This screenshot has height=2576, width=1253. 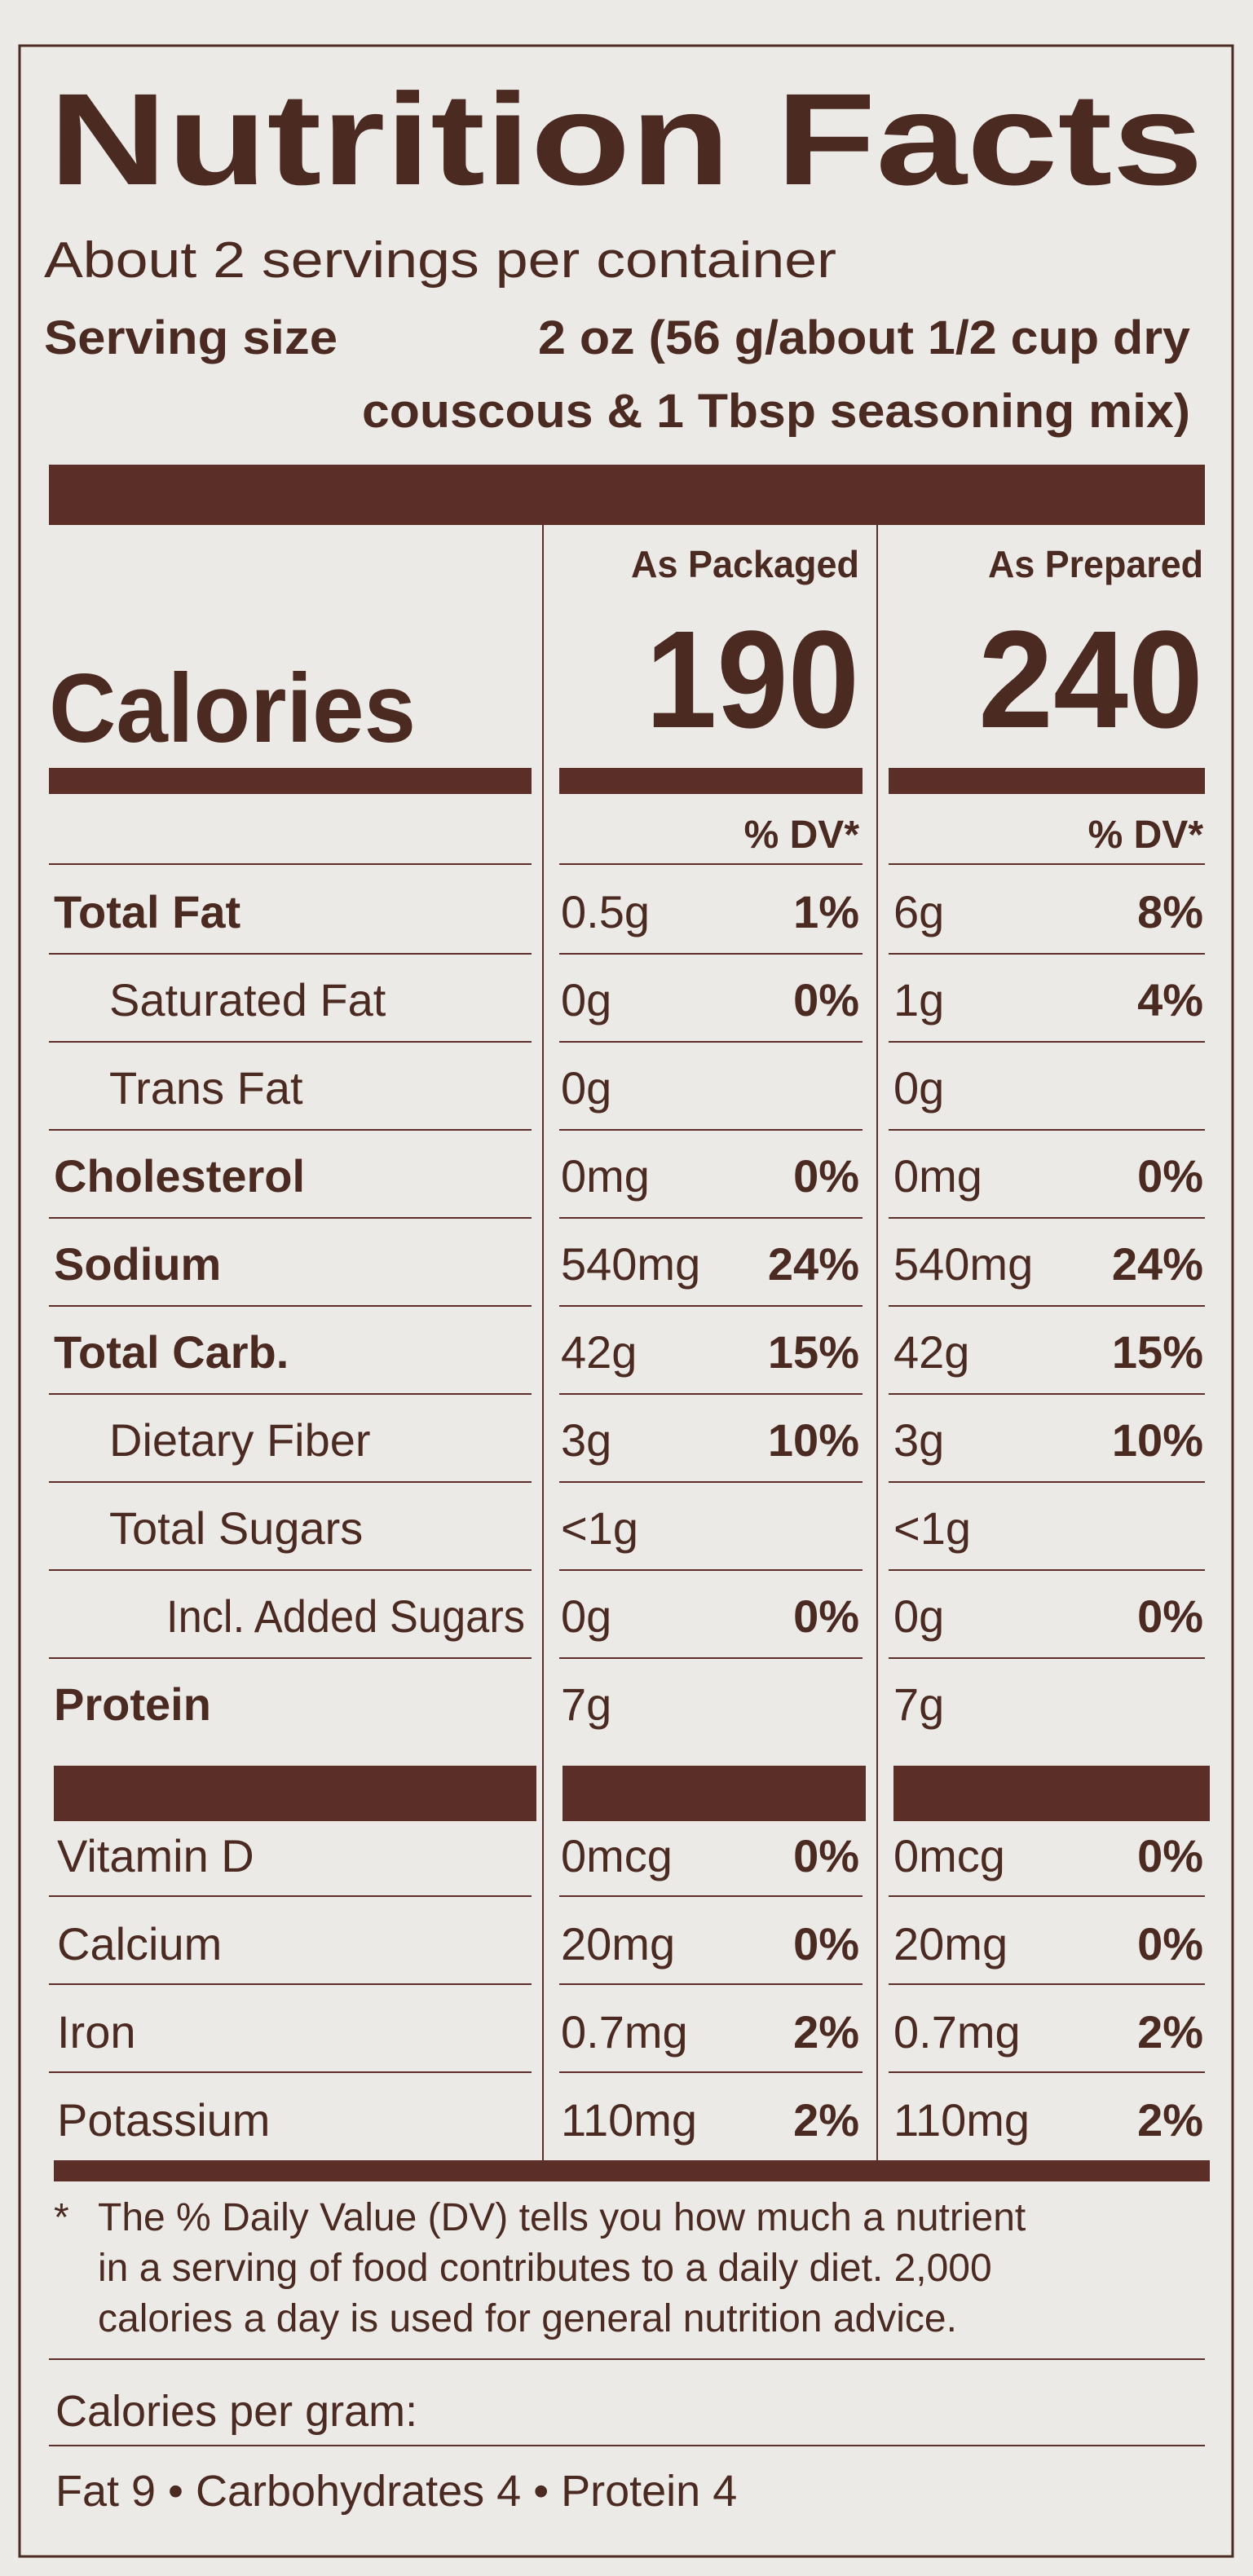 What do you see at coordinates (776, 411) in the screenshot?
I see `serving-size-value: couscous & 1 Tbsp seasoning mix)` at bounding box center [776, 411].